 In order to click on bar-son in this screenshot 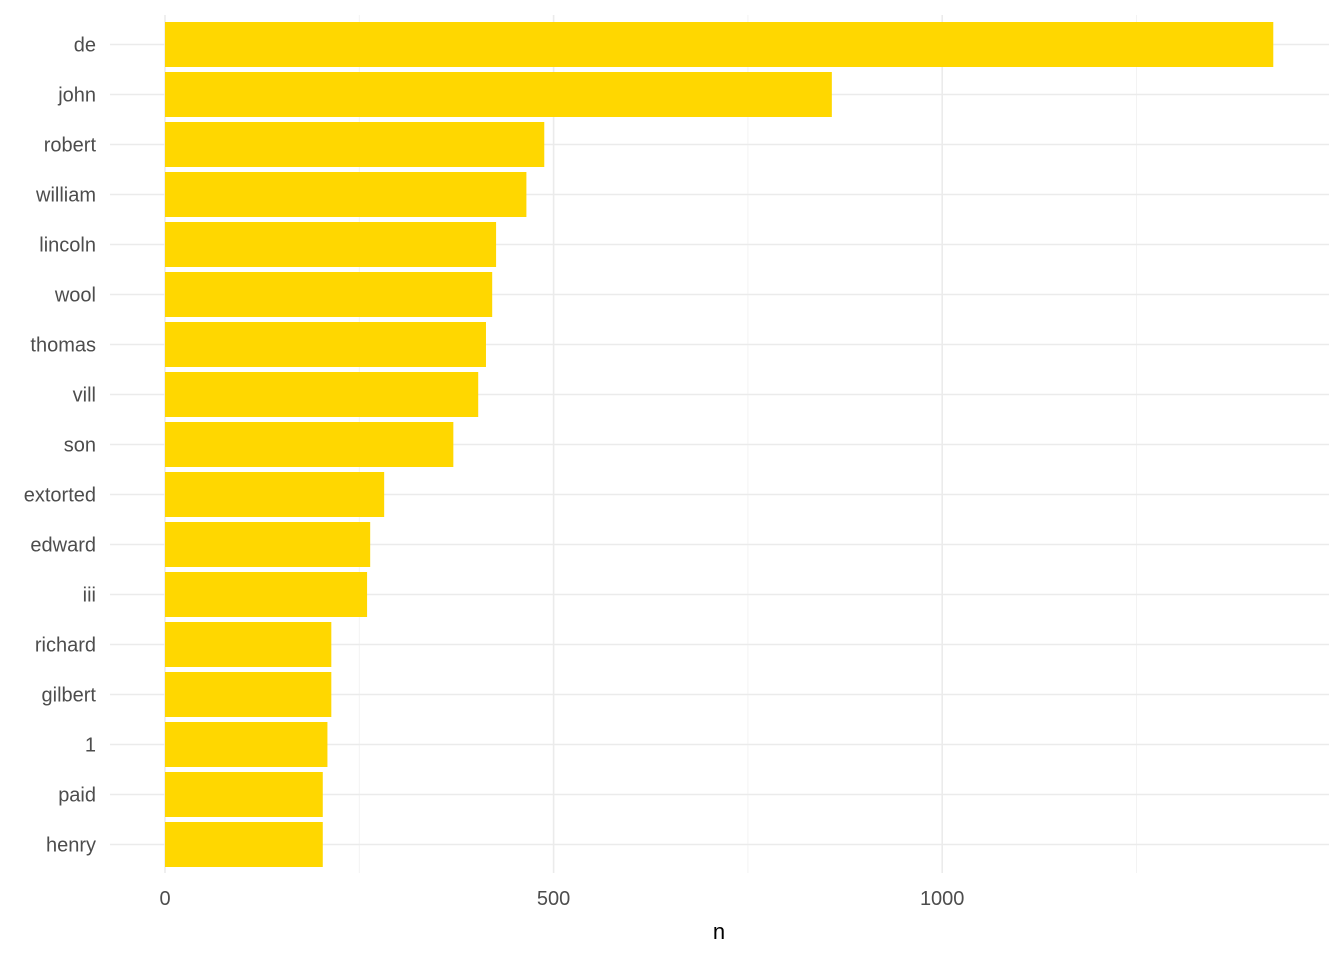, I will do `click(309, 444)`.